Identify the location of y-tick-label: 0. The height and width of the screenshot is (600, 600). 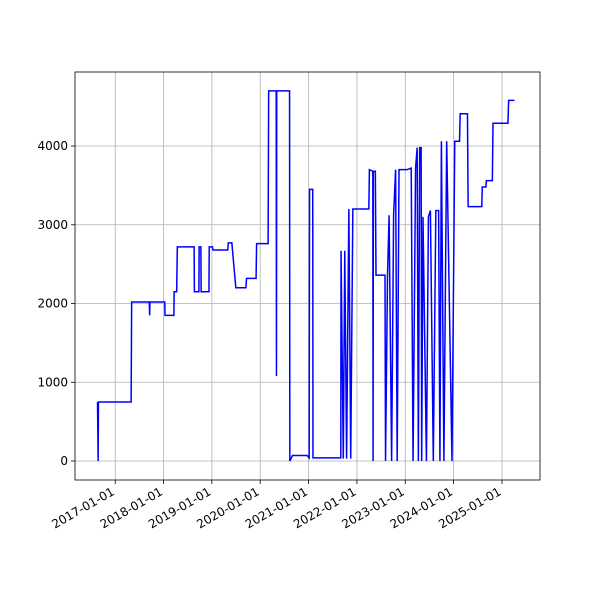
(64, 461).